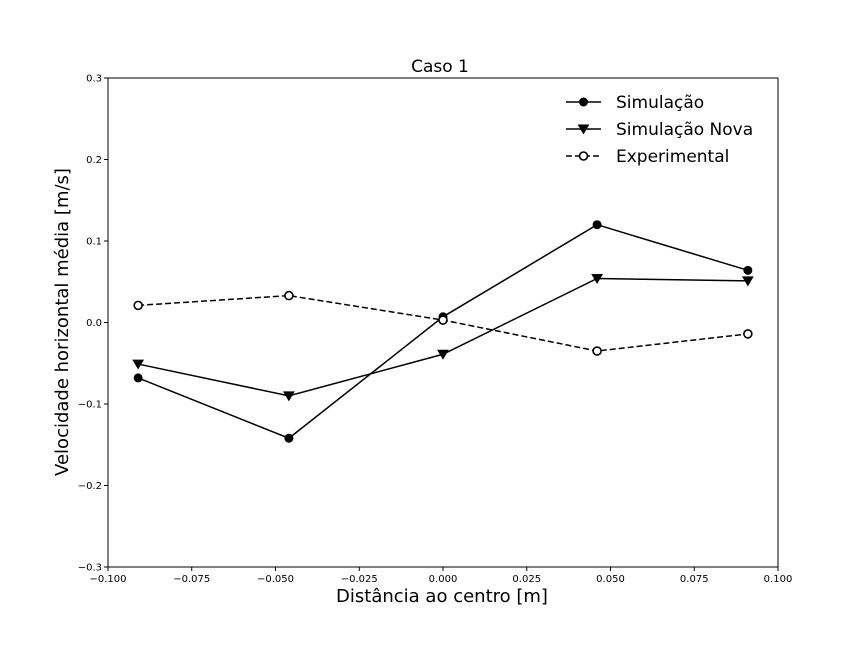  What do you see at coordinates (583, 129) in the screenshot?
I see `legend-item-2-marker` at bounding box center [583, 129].